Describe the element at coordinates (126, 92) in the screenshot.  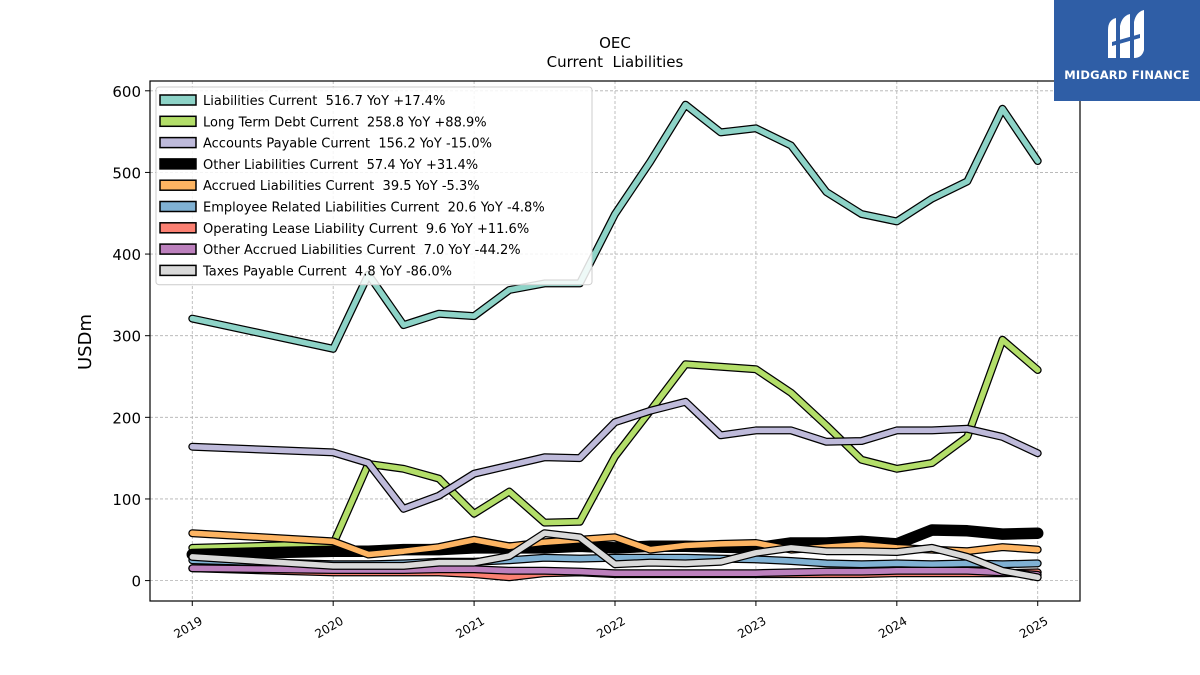
I see `y-tick-label: 600` at that location.